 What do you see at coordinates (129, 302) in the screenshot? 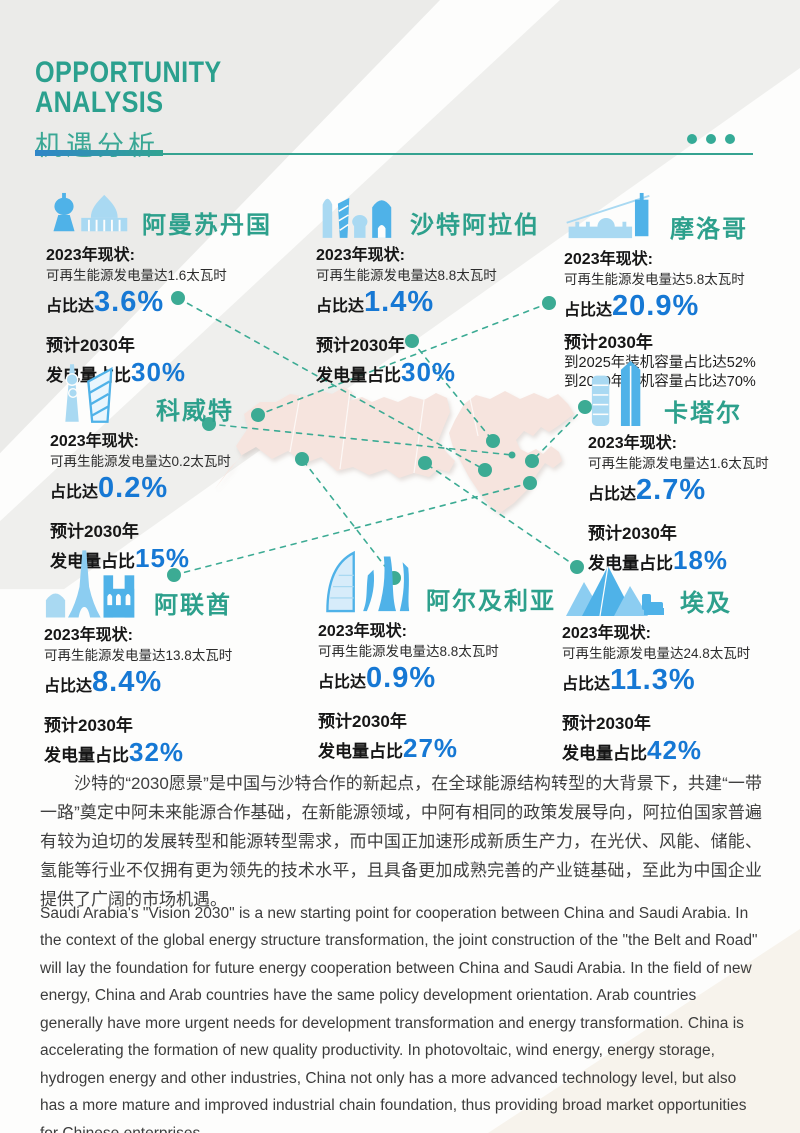
I see `share-value: 3.6%` at bounding box center [129, 302].